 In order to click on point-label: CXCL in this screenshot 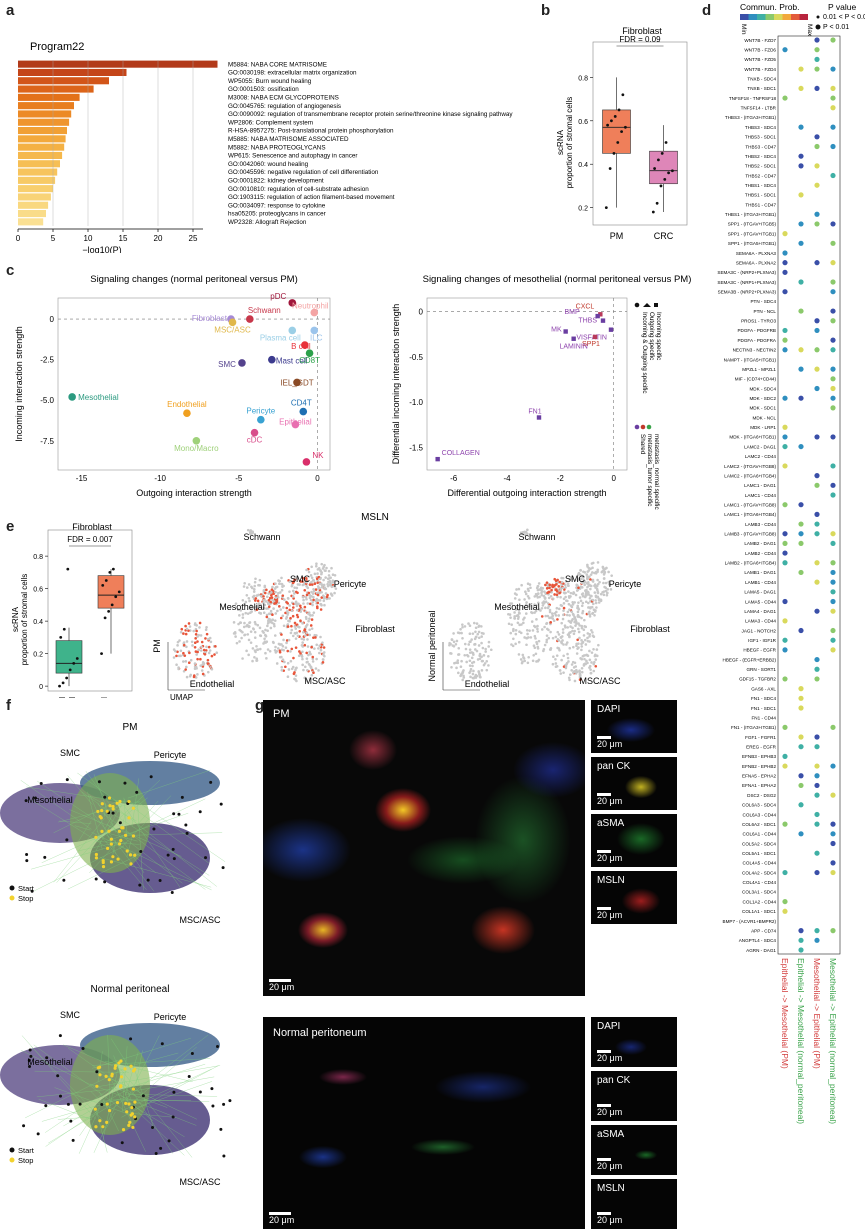, I will do `click(585, 306)`.